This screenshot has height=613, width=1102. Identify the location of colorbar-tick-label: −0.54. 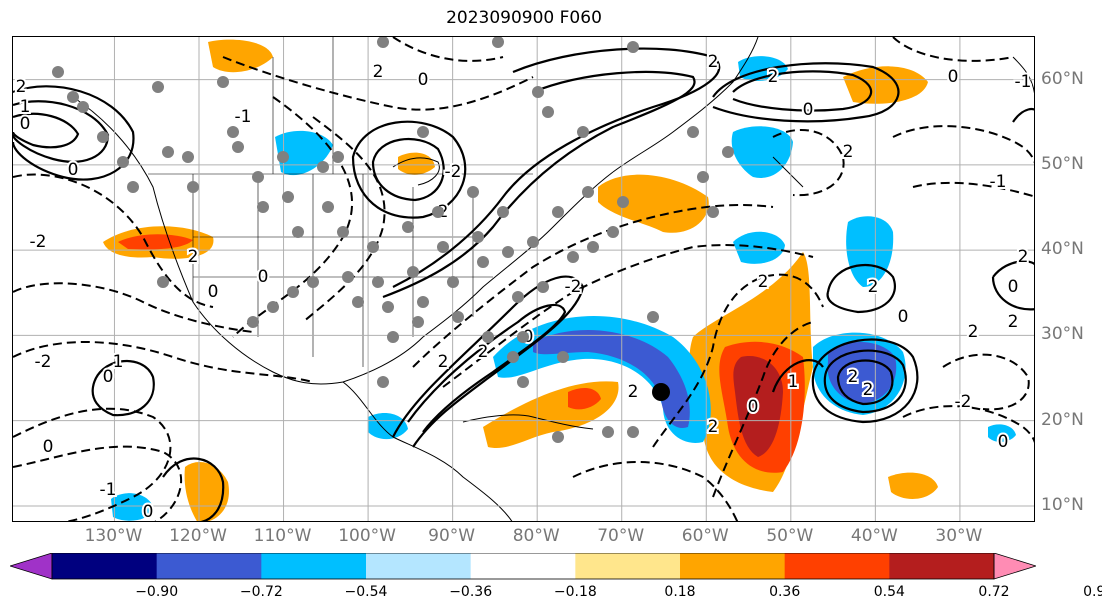
(366, 592).